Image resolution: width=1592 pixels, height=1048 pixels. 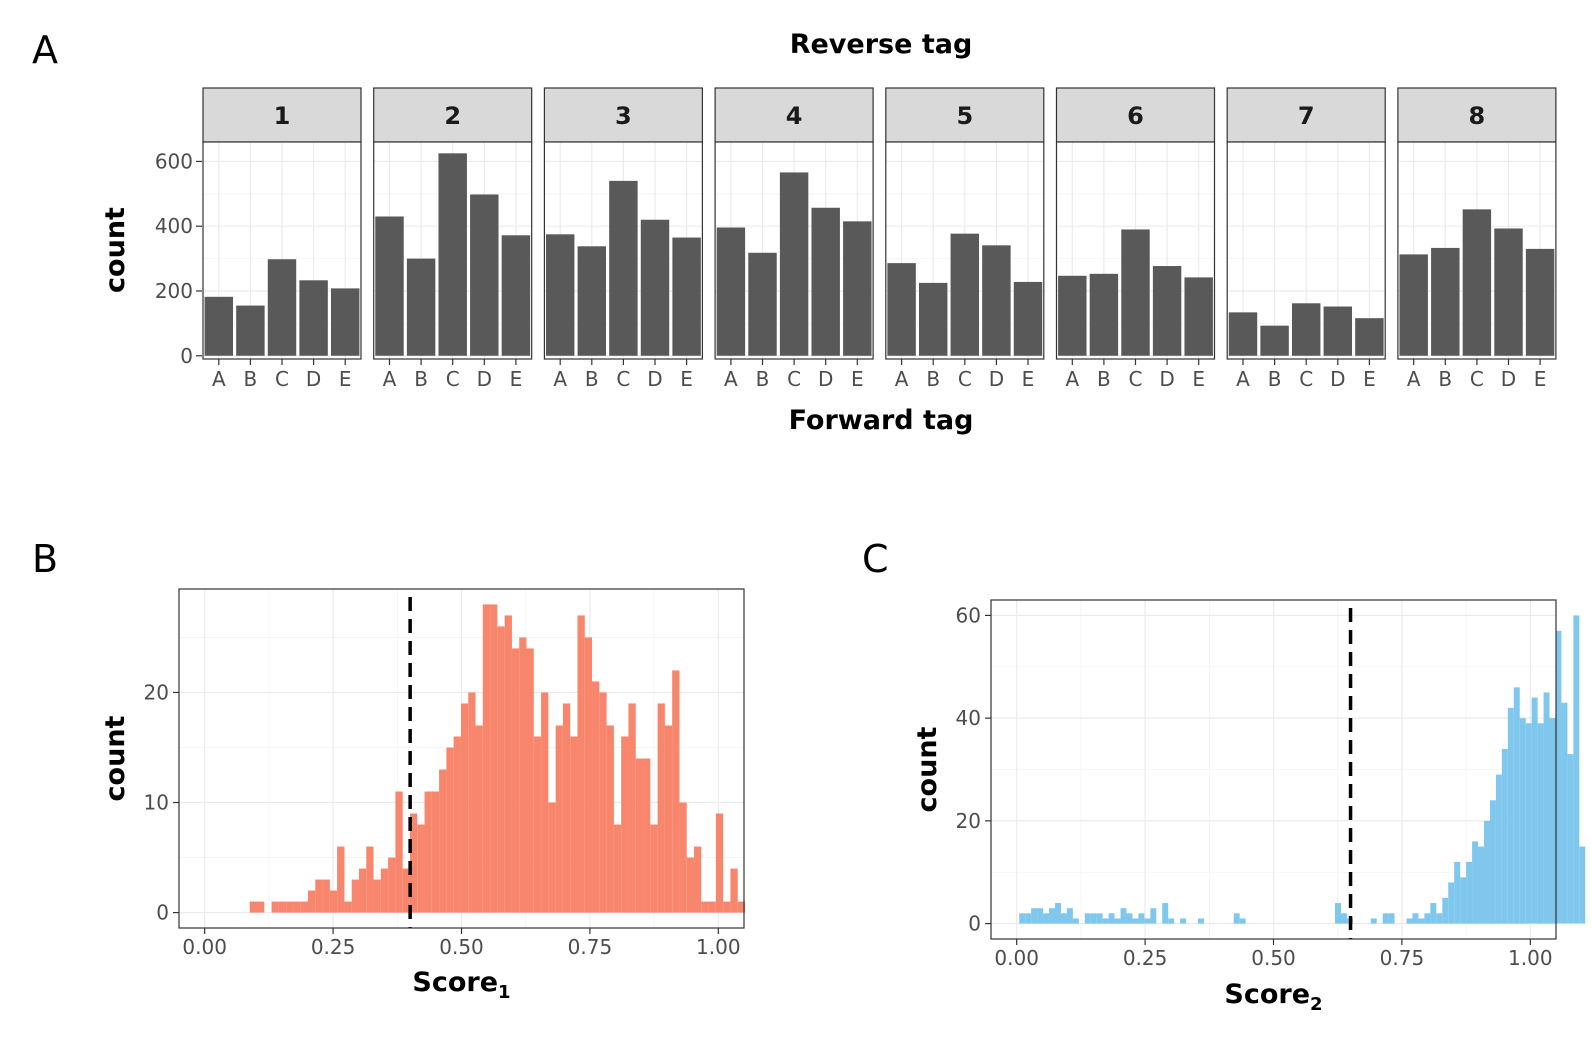 What do you see at coordinates (965, 294) in the screenshot?
I see `bar-5-C` at bounding box center [965, 294].